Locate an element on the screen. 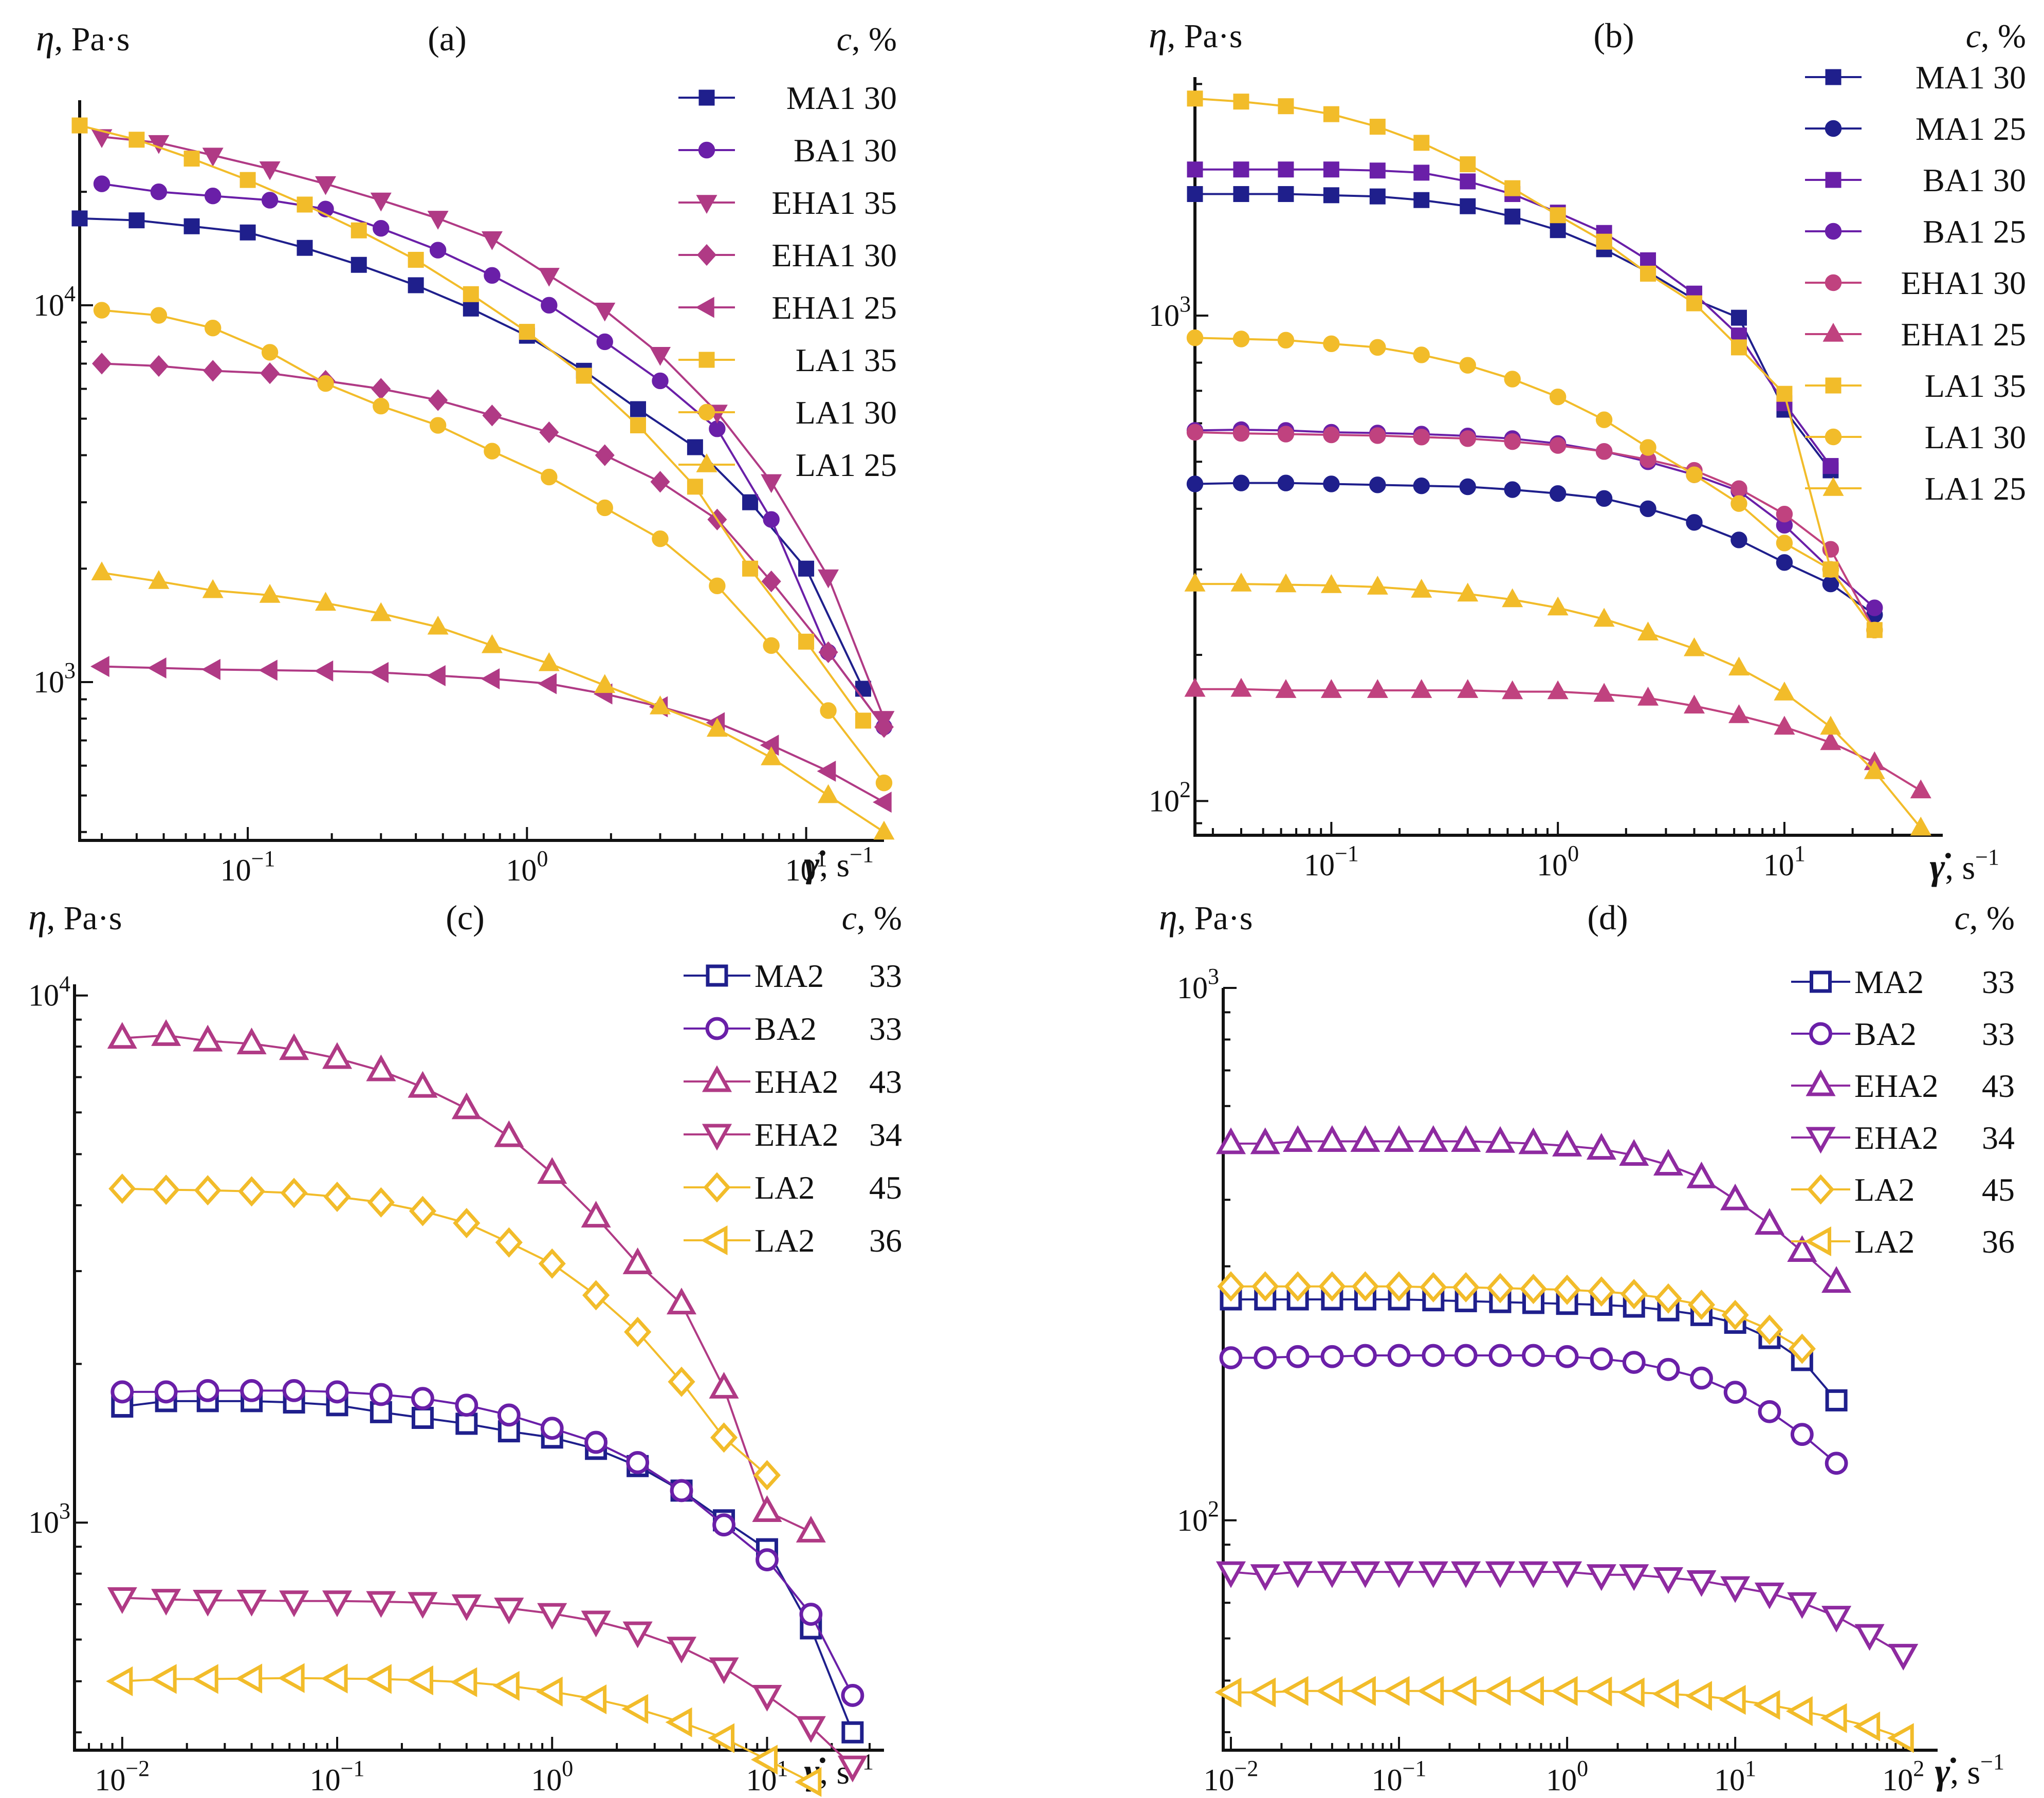 The height and width of the screenshot is (1798, 2044). legend-title: c, % is located at coordinates (867, 39).